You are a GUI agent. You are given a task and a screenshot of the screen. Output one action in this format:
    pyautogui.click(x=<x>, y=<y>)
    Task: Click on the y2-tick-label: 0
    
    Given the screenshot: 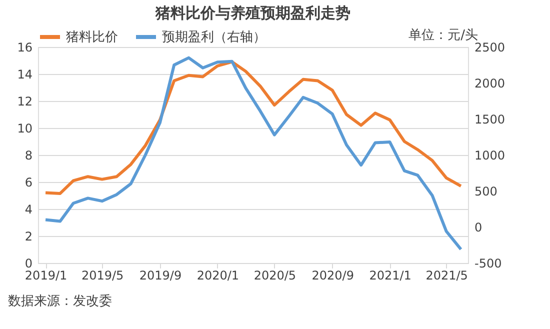 What is the action you would take?
    pyautogui.click(x=478, y=227)
    